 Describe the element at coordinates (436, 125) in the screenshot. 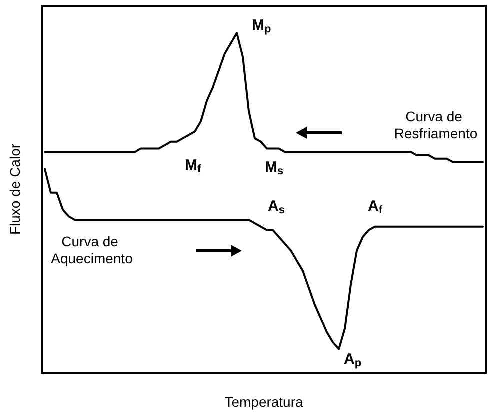

I see `series-label: Curva de Resfriamento` at that location.